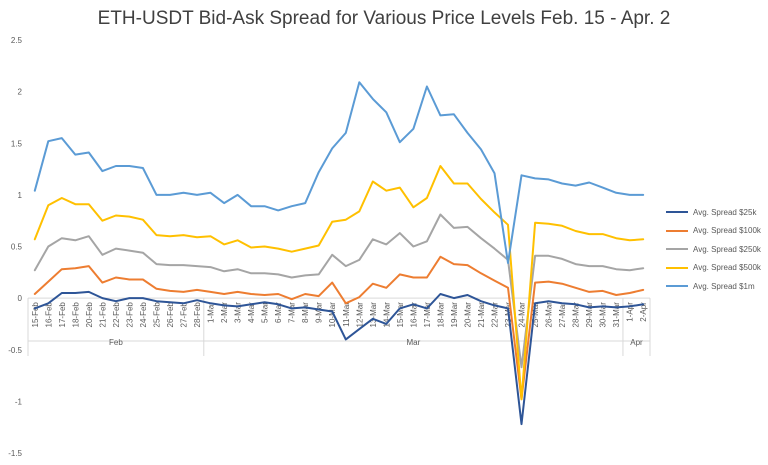  What do you see at coordinates (522, 315) in the screenshot?
I see `x-tick-label: 24-Mar` at bounding box center [522, 315].